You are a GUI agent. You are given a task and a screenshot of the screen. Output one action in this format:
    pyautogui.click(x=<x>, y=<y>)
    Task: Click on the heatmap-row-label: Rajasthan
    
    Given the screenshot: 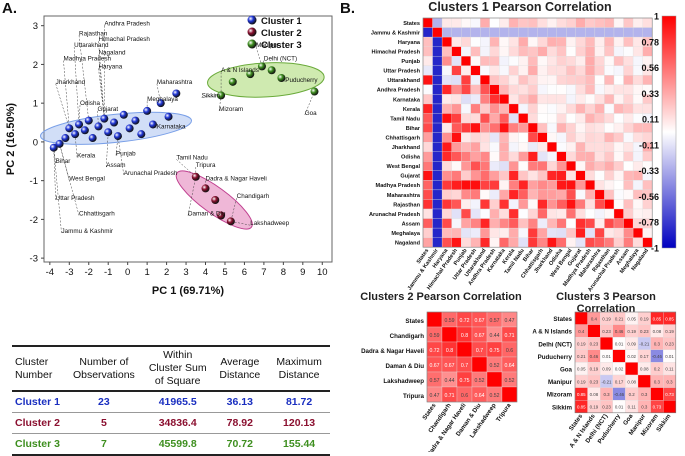 What is the action you would take?
    pyautogui.click(x=406, y=205)
    